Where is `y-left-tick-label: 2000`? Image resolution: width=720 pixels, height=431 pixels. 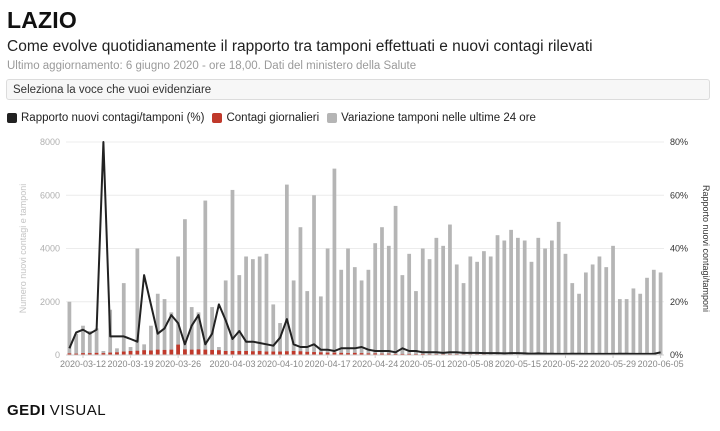
y-left-tick-label: 2000 is located at coordinates (50, 302).